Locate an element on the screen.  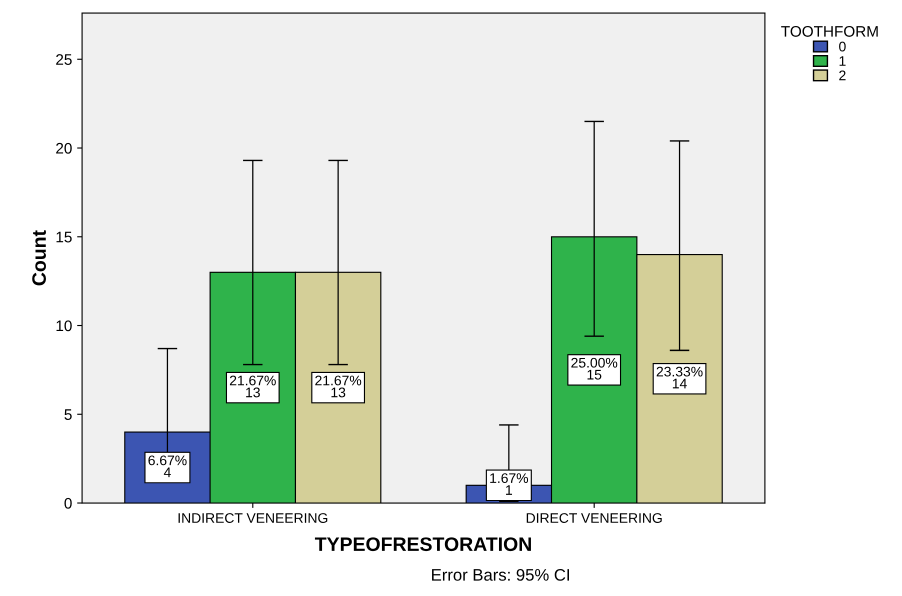
data-label: 25.00% 15 is located at coordinates (594, 369).